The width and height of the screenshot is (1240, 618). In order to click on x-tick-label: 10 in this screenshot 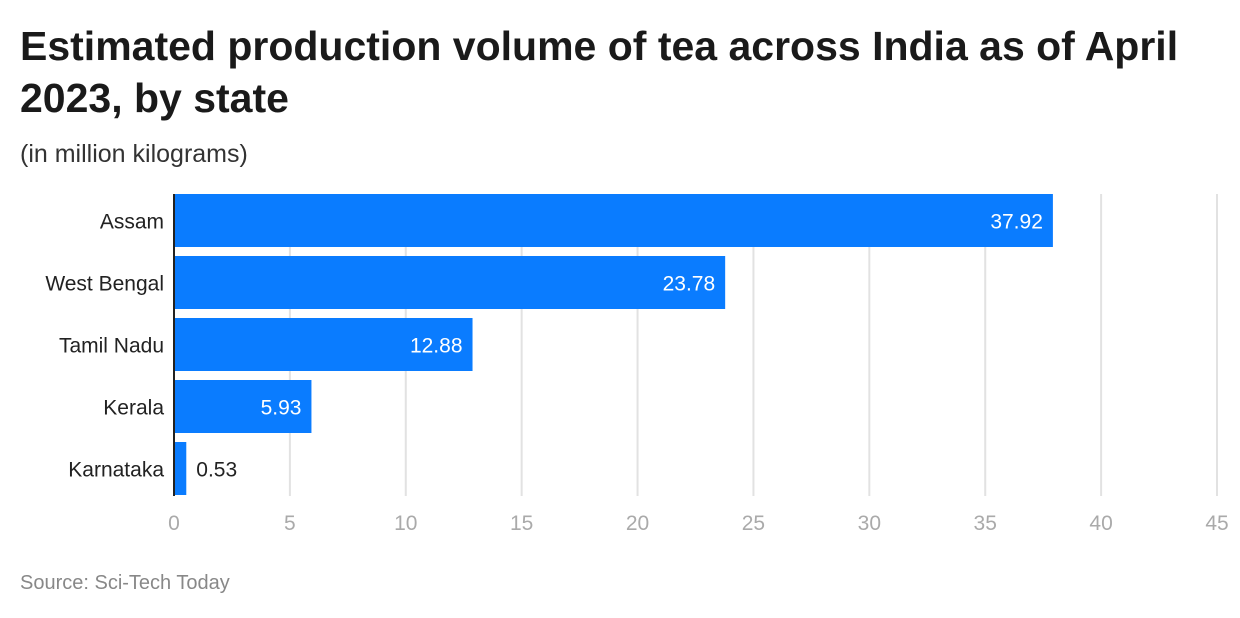, I will do `click(405, 523)`.